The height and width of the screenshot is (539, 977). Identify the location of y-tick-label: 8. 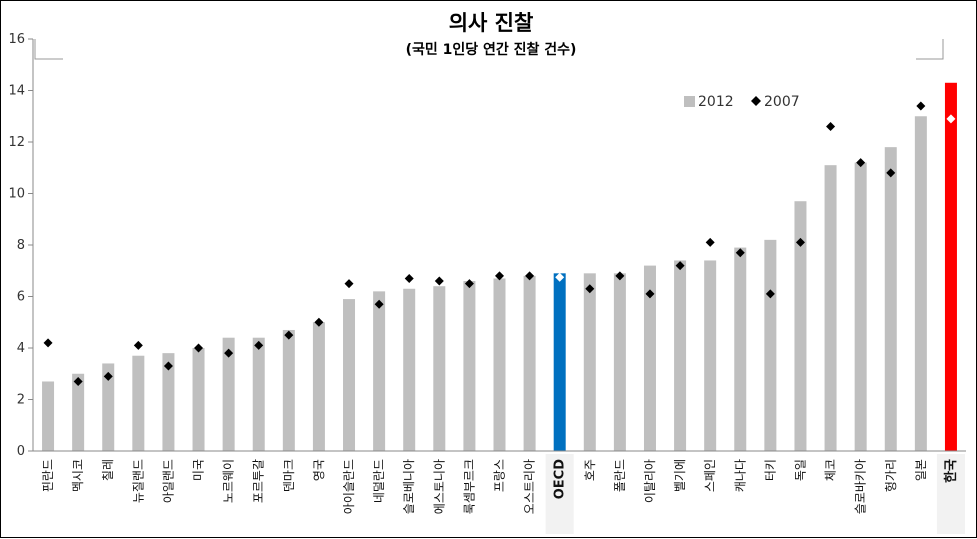
(21, 245).